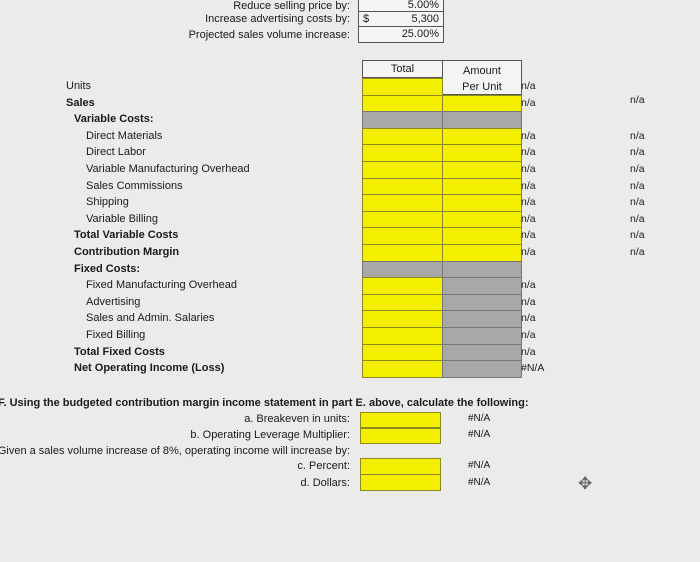  Describe the element at coordinates (269, 35) in the screenshot. I see `volume-label: Projected sales volume increase:` at that location.